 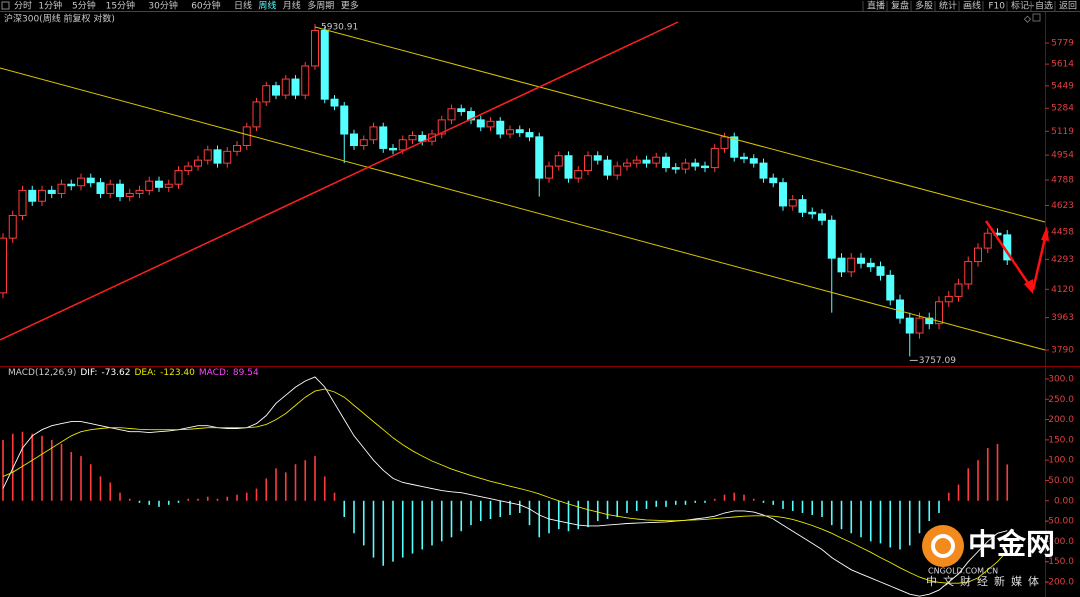 What do you see at coordinates (1059, 522) in the screenshot?
I see `y-tick-label: -50.00` at bounding box center [1059, 522].